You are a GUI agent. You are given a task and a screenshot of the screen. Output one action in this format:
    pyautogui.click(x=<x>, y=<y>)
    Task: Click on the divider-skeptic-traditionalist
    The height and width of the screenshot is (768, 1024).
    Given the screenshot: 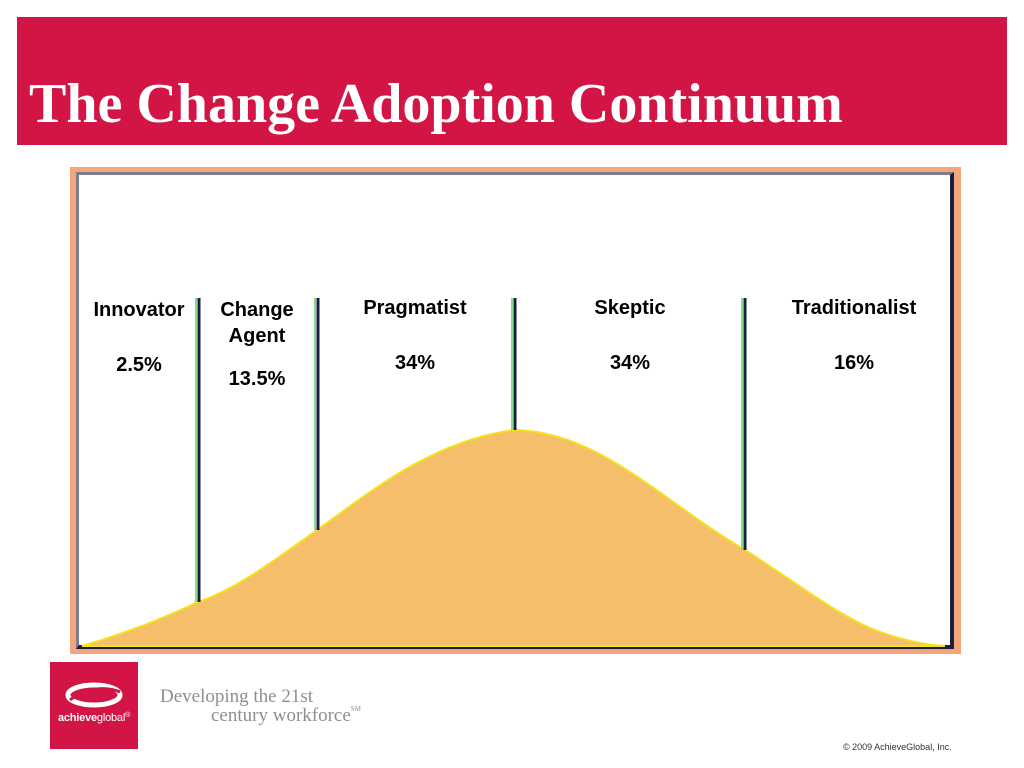 What is the action you would take?
    pyautogui.click(x=744, y=424)
    